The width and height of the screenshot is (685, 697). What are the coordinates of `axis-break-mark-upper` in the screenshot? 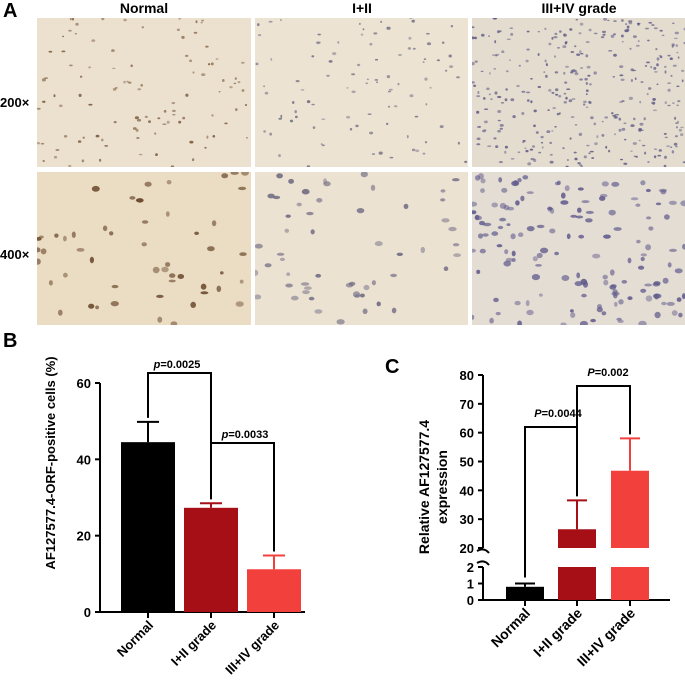 It's located at (483, 551).